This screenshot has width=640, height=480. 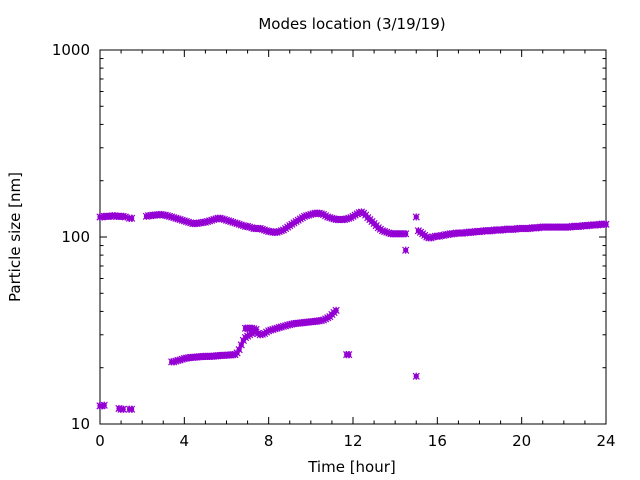 I want to click on y-tick-label: 1000, so click(x=71, y=50).